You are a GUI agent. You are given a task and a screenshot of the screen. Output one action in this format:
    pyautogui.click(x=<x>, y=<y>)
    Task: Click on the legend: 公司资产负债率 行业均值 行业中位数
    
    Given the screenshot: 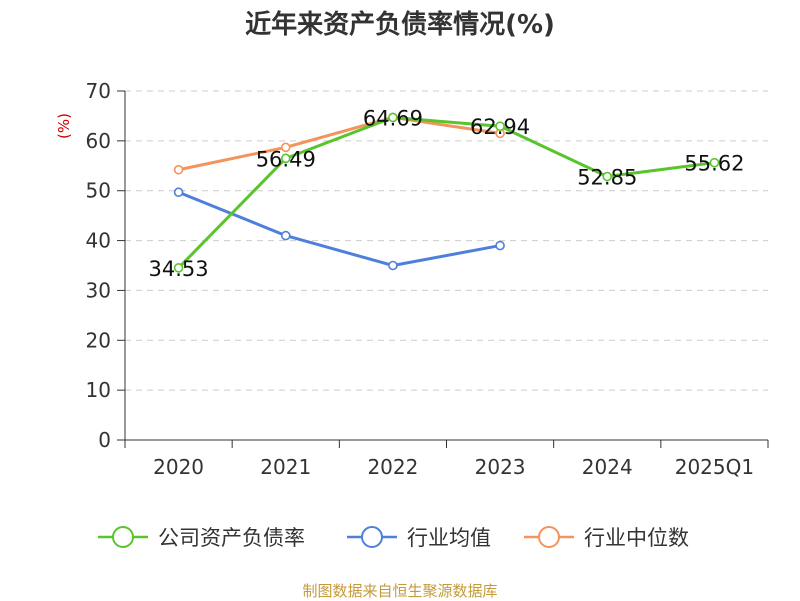 What is the action you would take?
    pyautogui.click(x=393, y=538)
    